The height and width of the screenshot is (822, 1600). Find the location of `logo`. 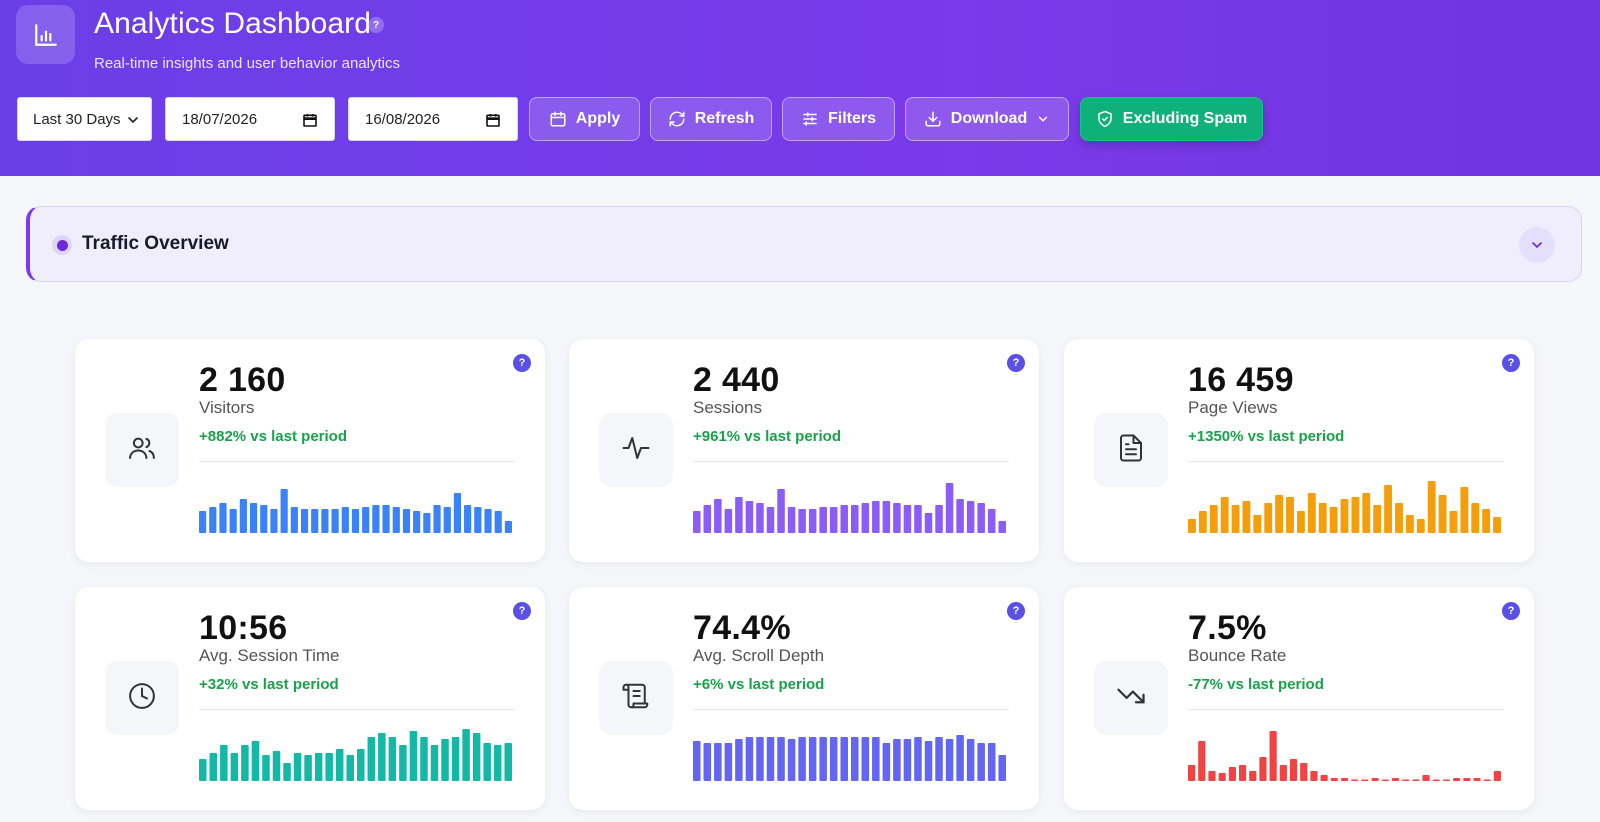

logo is located at coordinates (45, 34).